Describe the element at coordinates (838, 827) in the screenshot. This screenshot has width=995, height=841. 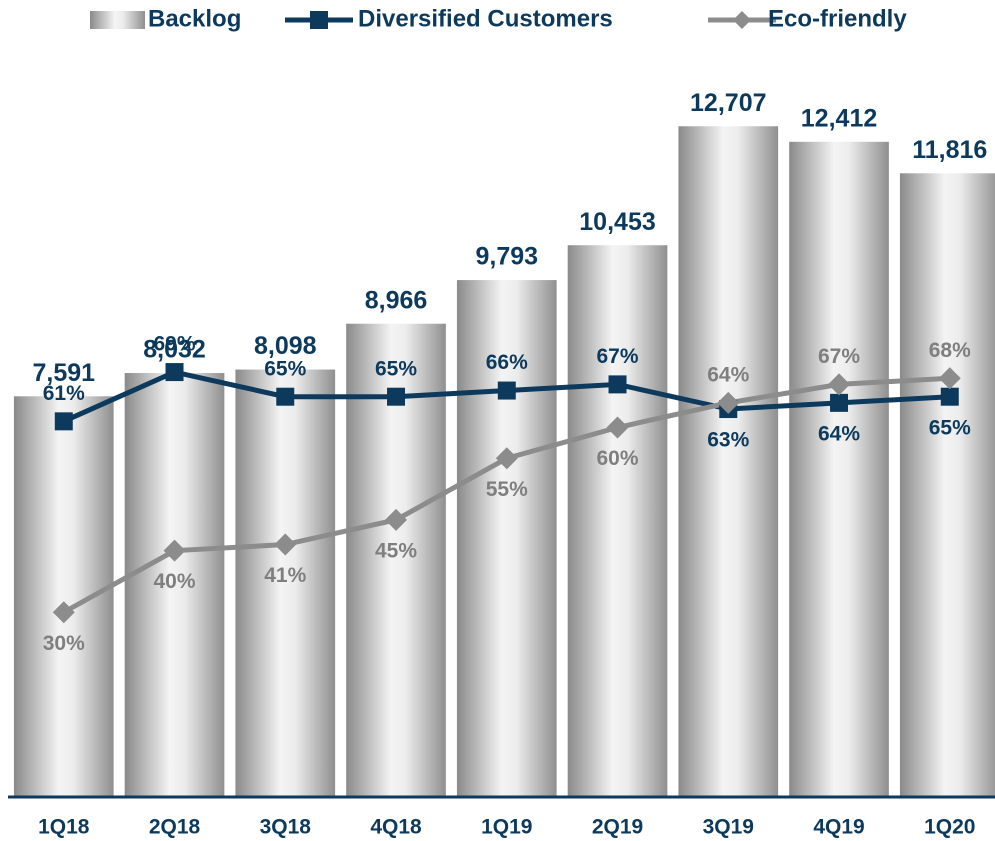
I see `x-tick-label: 4Q19` at that location.